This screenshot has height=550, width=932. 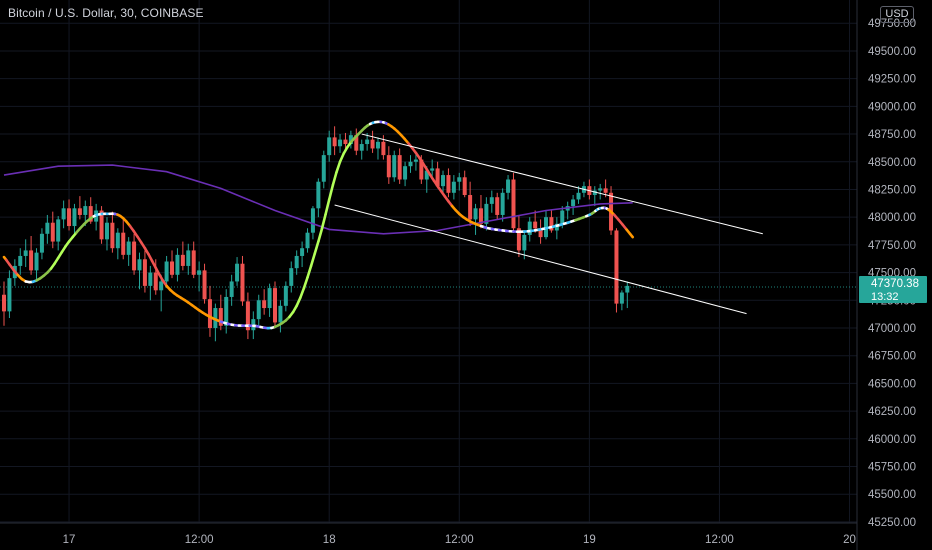 What do you see at coordinates (428, 536) in the screenshot?
I see `time-axis-panel` at bounding box center [428, 536].